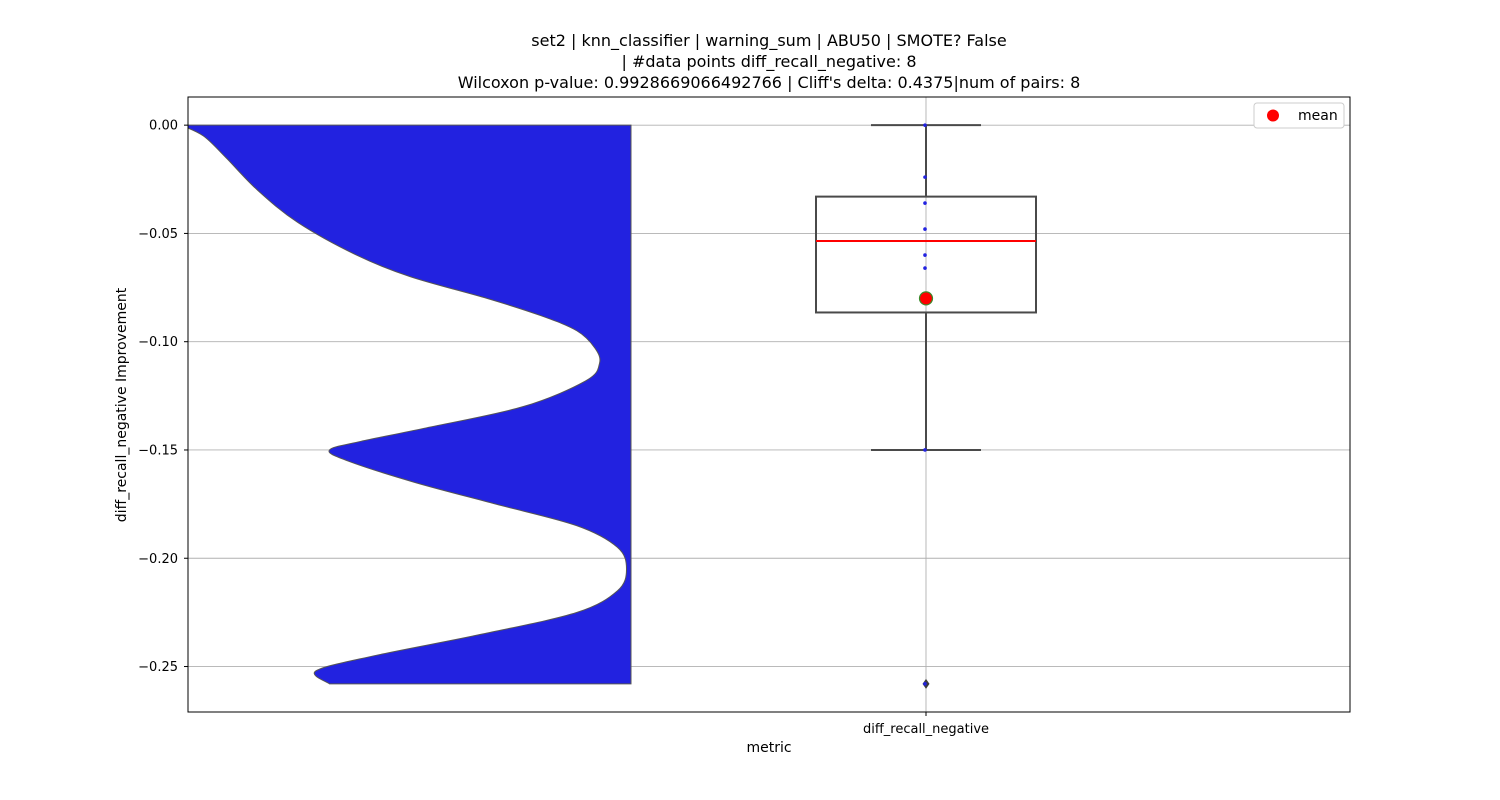  I want to click on box-iqr, so click(926, 254).